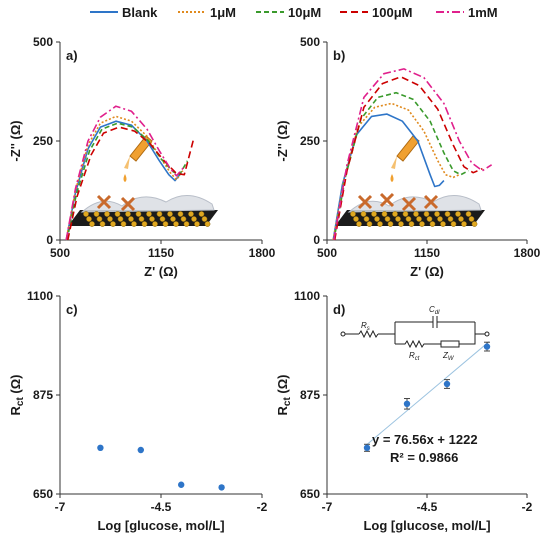  Describe the element at coordinates (414, 356) in the screenshot. I see `circuit-label-rct: Rct` at that location.